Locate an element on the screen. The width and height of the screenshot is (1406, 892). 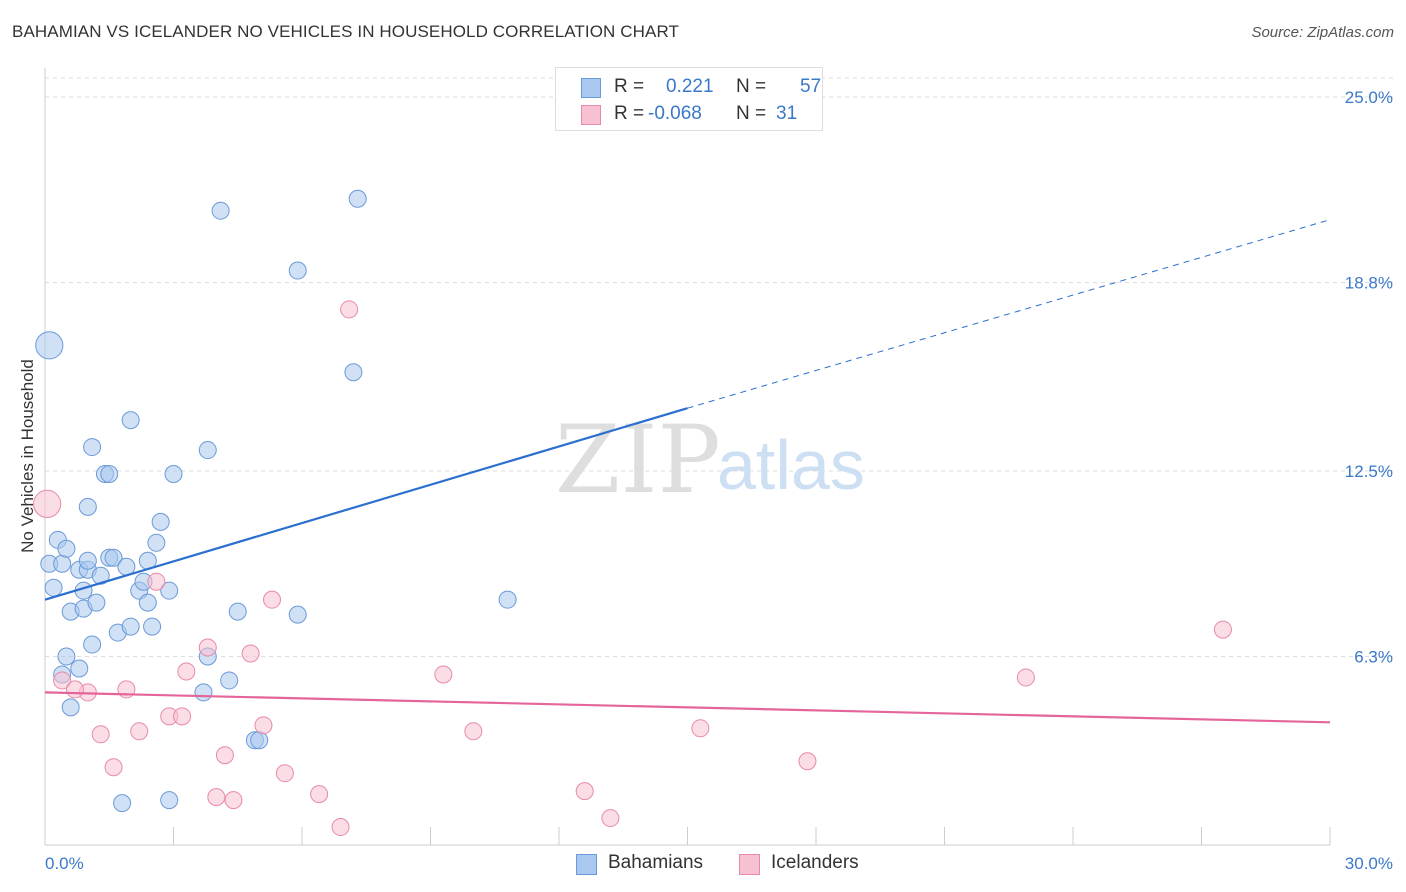
icelanders-swatch is located at coordinates (591, 115).